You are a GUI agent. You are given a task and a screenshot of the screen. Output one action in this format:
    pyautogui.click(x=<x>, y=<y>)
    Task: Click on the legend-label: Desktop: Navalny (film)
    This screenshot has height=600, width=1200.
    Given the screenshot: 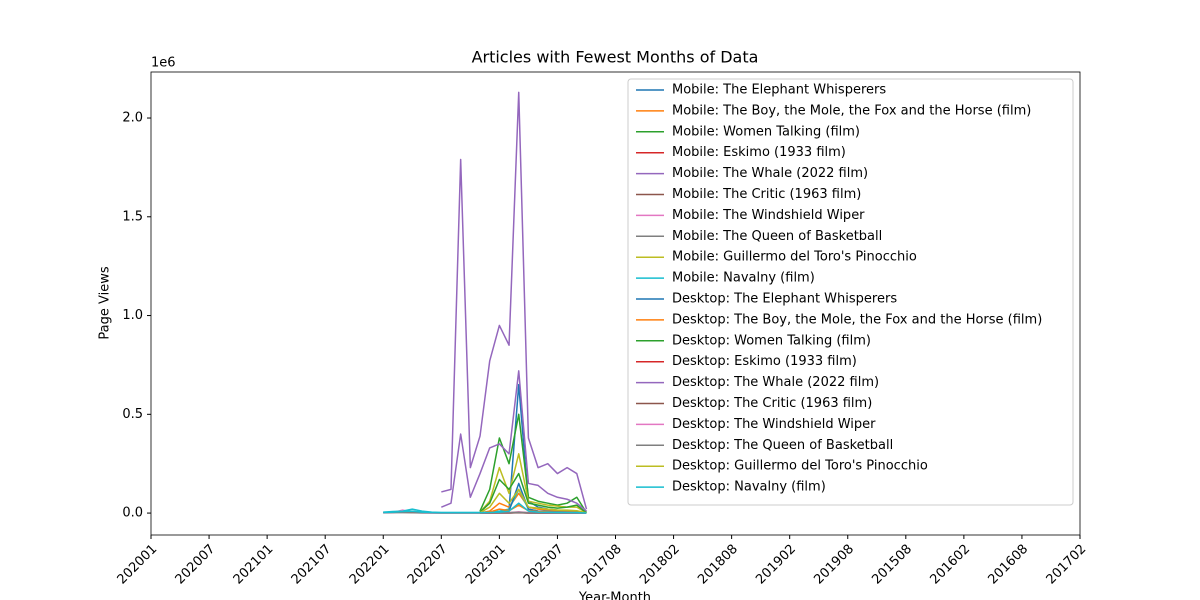 What is the action you would take?
    pyautogui.click(x=749, y=487)
    